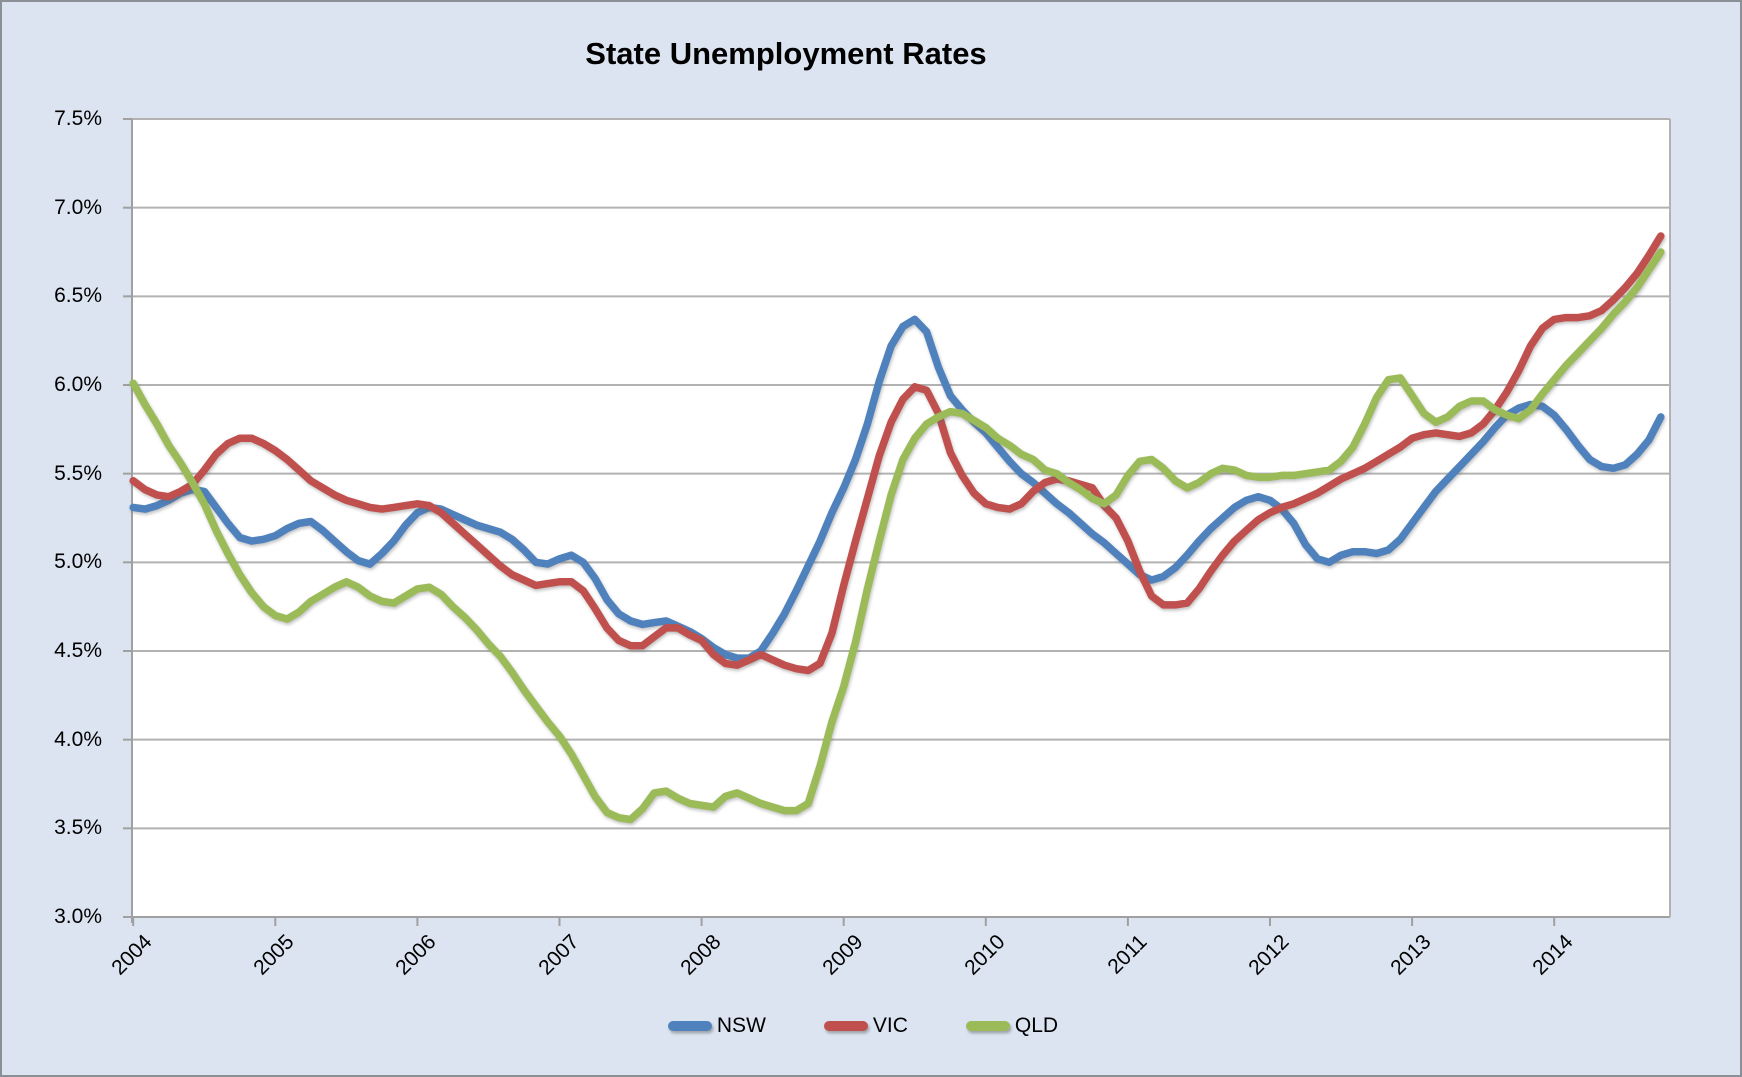 This screenshot has width=1742, height=1077. I want to click on y-axis-tick-label: 3.0%, so click(78, 916).